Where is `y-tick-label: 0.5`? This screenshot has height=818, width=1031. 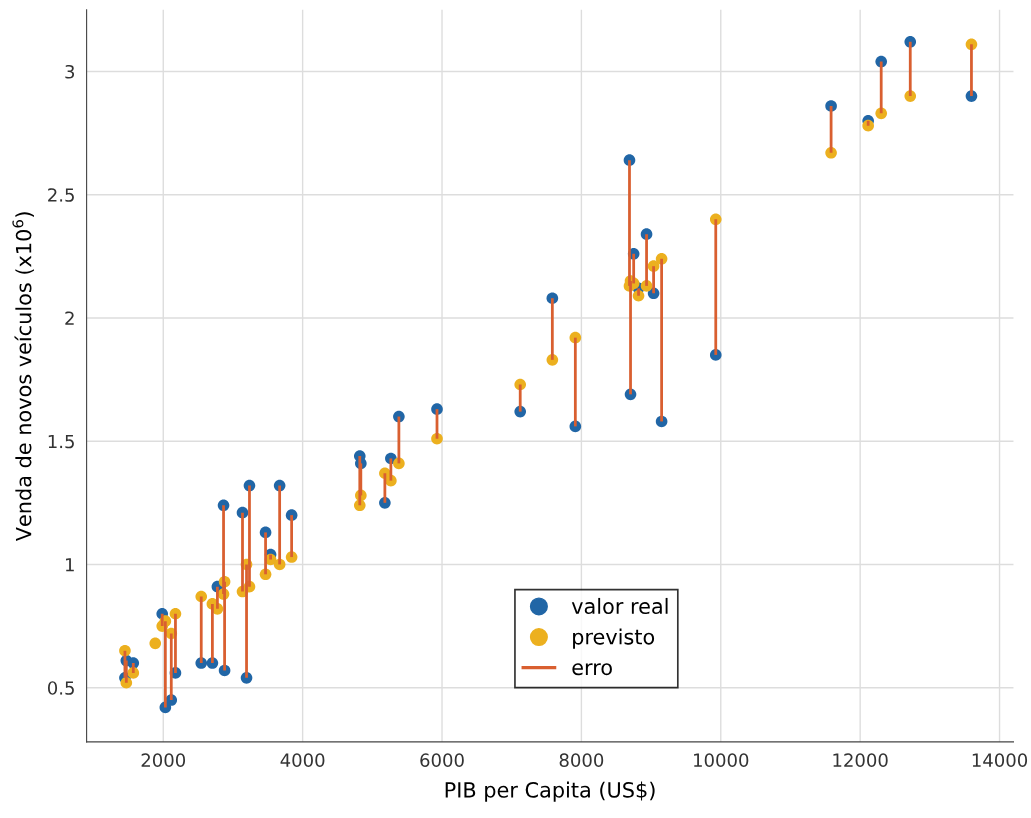
y-tick-label: 0.5 is located at coordinates (60, 688).